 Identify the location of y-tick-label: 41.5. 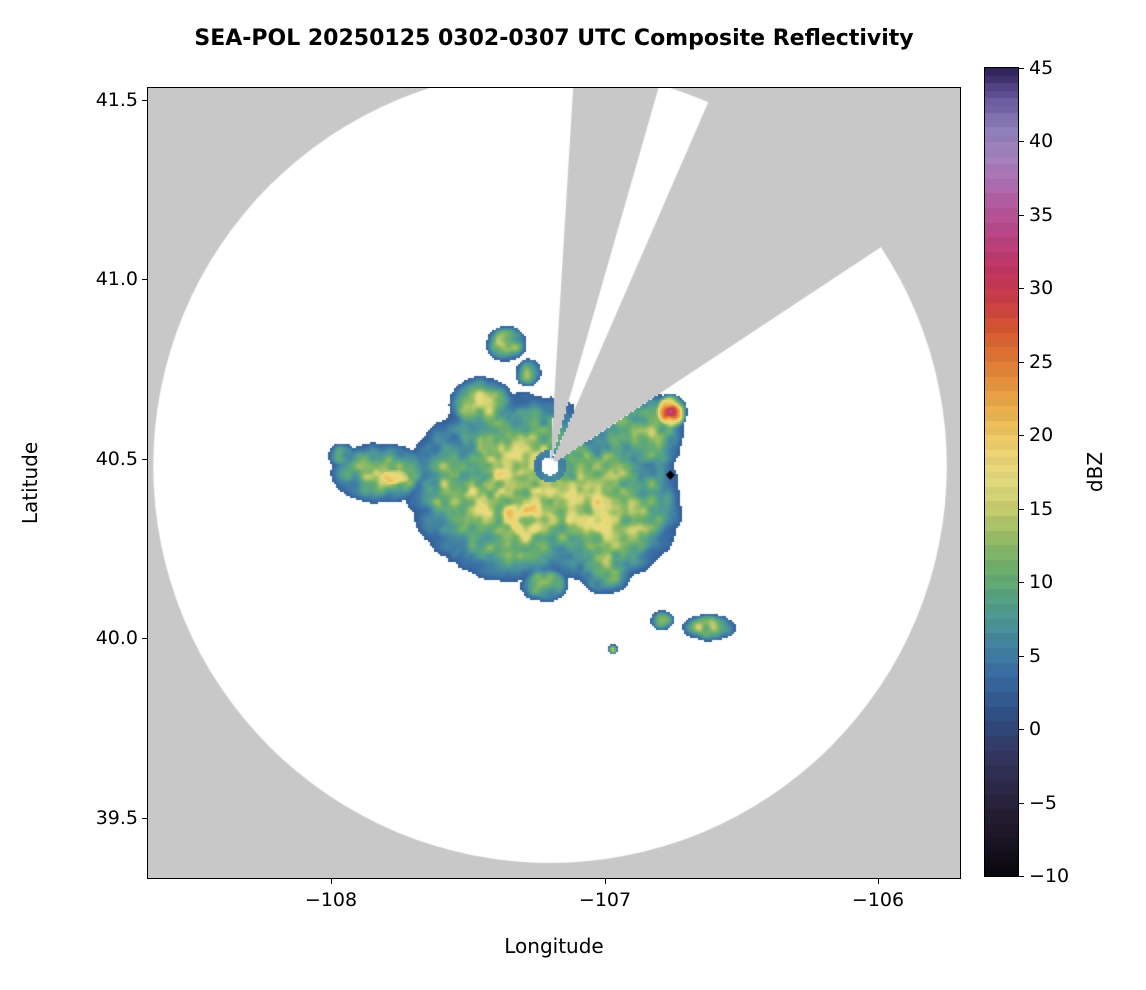
(116, 100).